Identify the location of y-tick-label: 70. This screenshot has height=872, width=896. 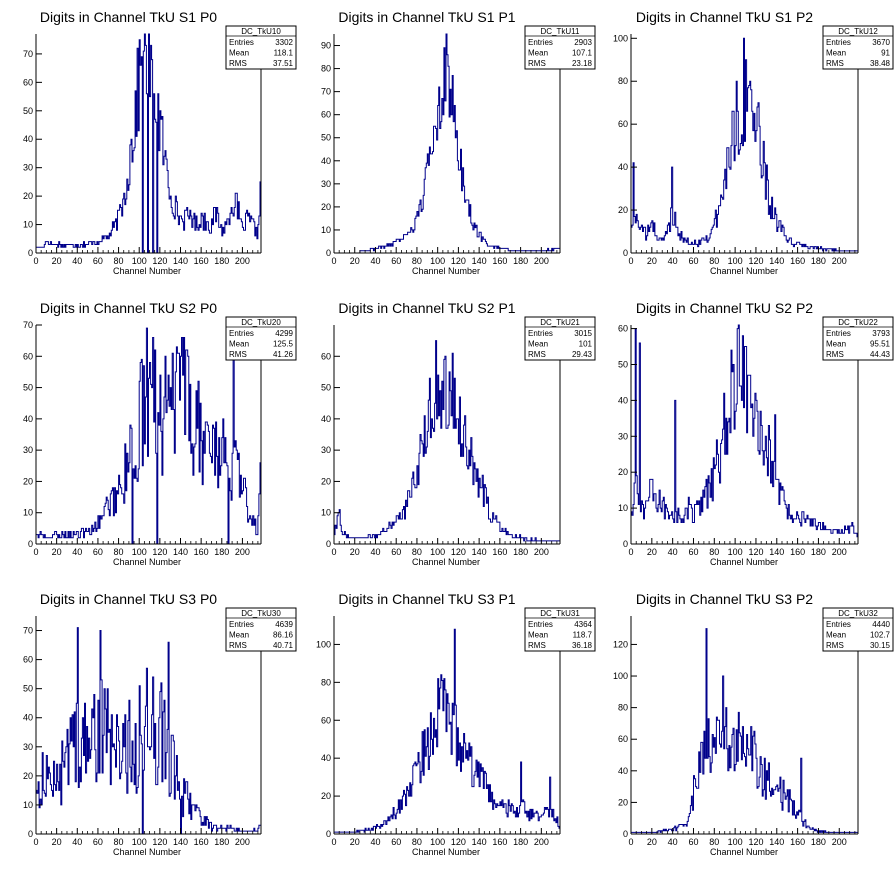
(326, 92).